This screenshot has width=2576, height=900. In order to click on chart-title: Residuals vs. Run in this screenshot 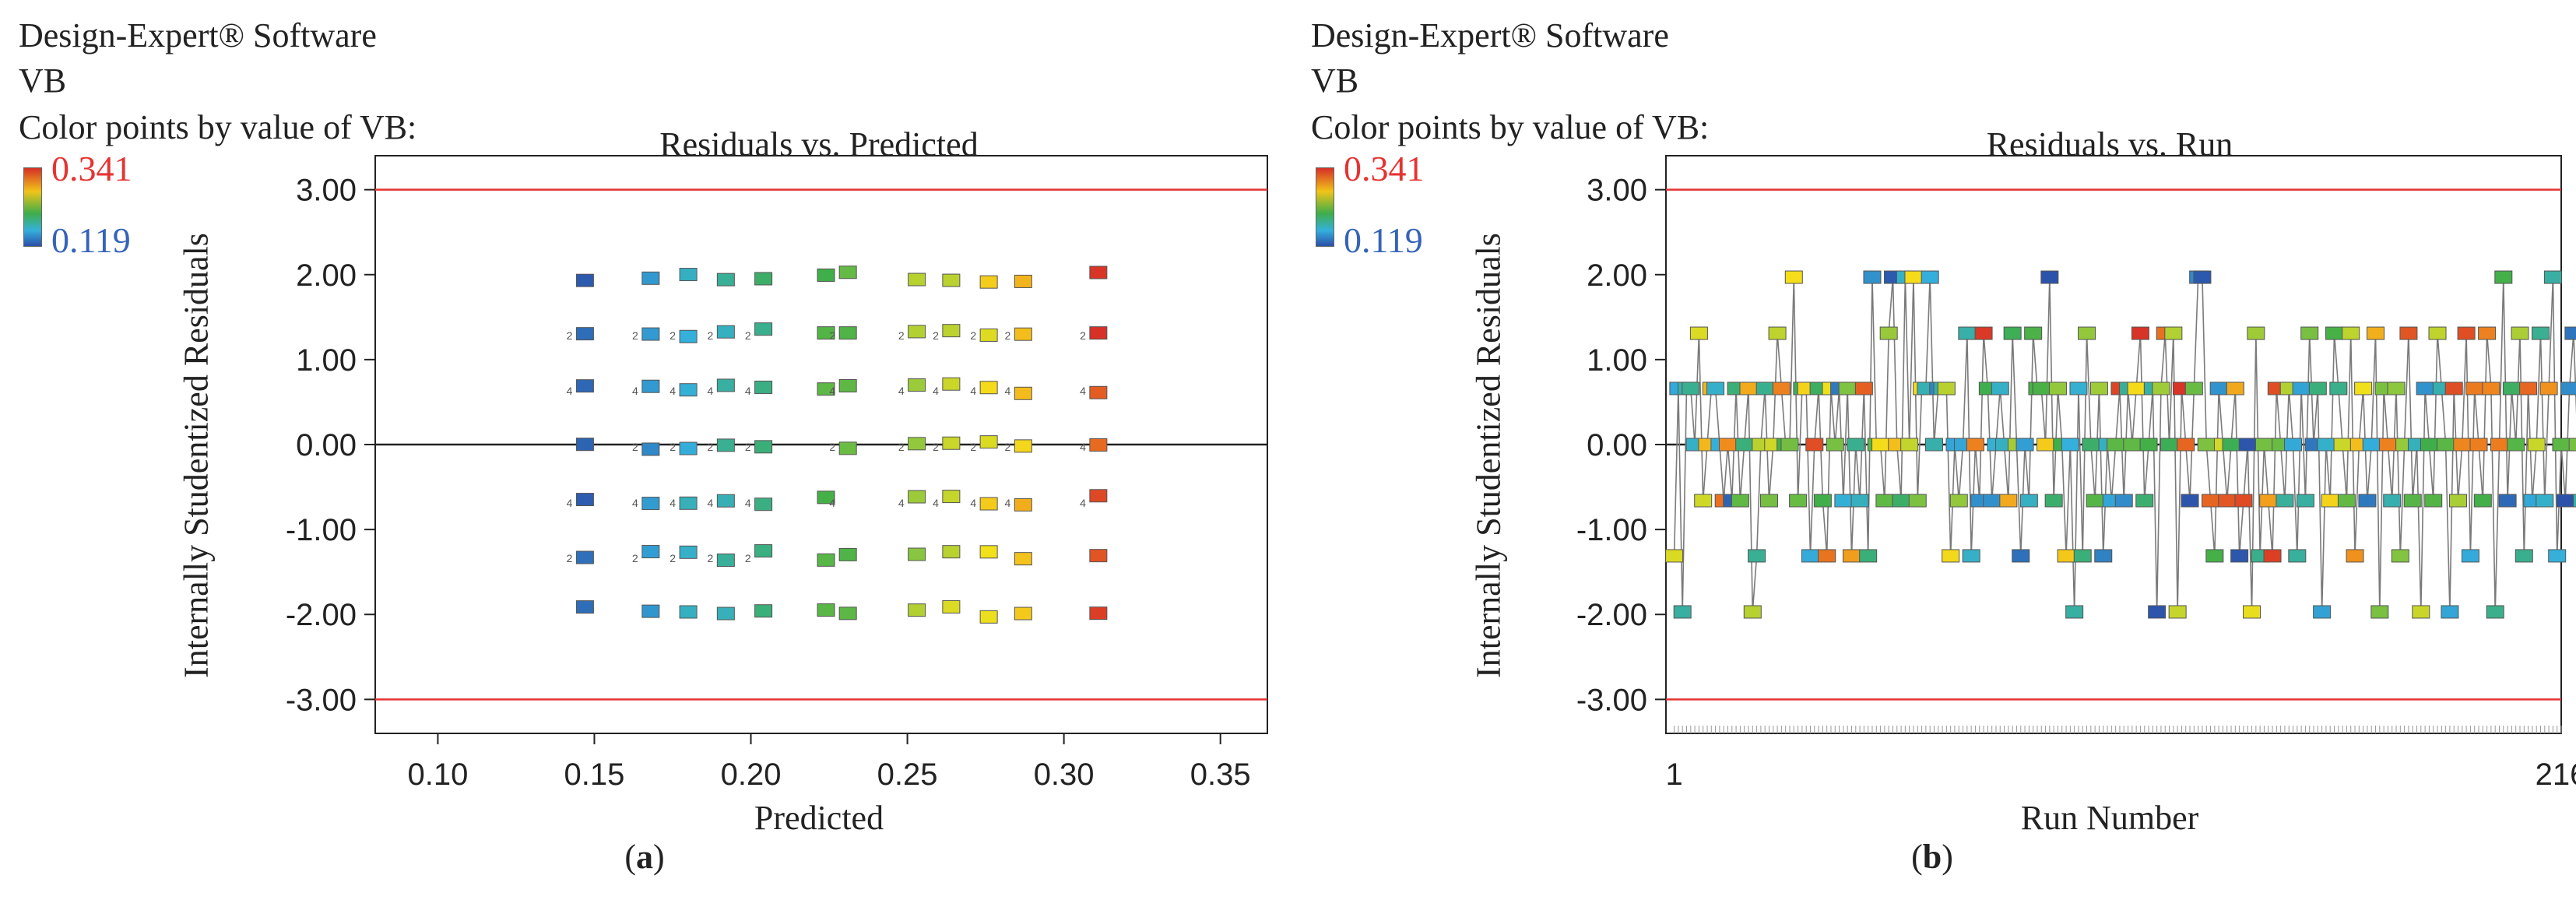, I will do `click(2109, 144)`.